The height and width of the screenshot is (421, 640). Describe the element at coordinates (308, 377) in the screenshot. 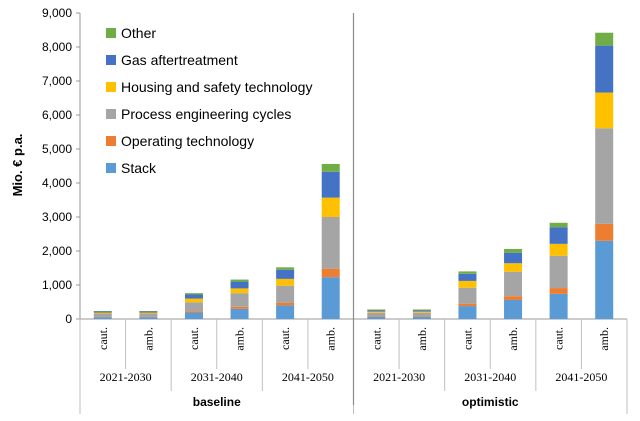

I see `x-period-label: 2041-2050` at that location.